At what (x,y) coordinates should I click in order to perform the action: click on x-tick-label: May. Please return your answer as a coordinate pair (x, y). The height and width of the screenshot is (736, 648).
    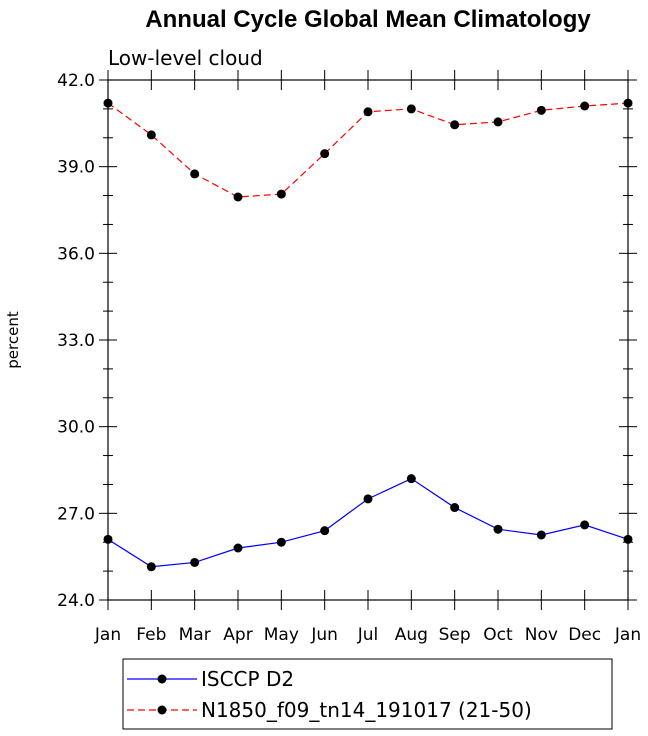
    Looking at the image, I should click on (281, 635).